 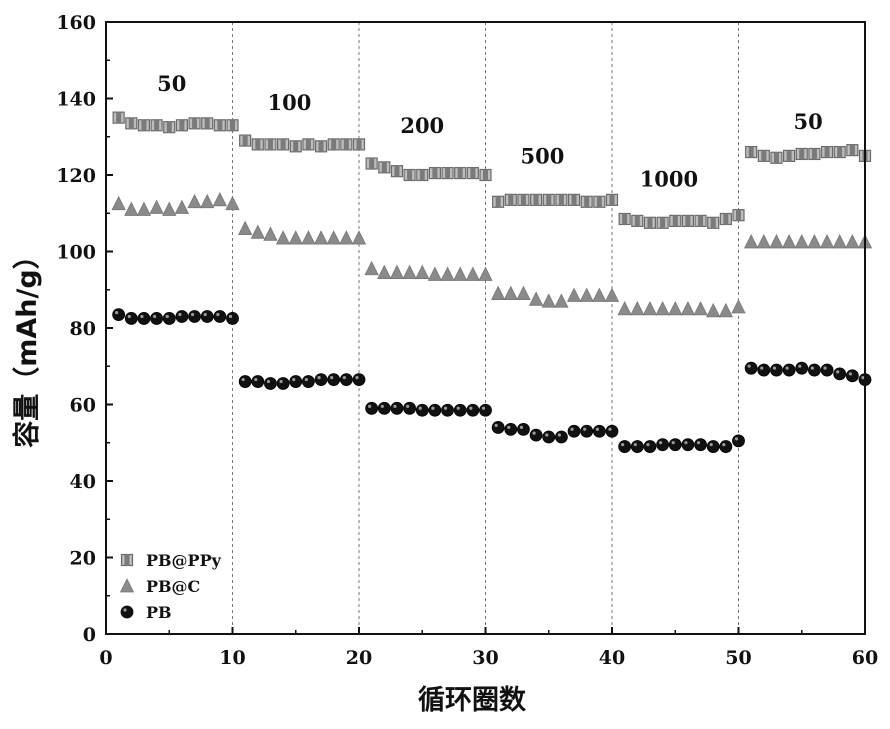 I want to click on x-tick-label: 20, so click(x=359, y=658).